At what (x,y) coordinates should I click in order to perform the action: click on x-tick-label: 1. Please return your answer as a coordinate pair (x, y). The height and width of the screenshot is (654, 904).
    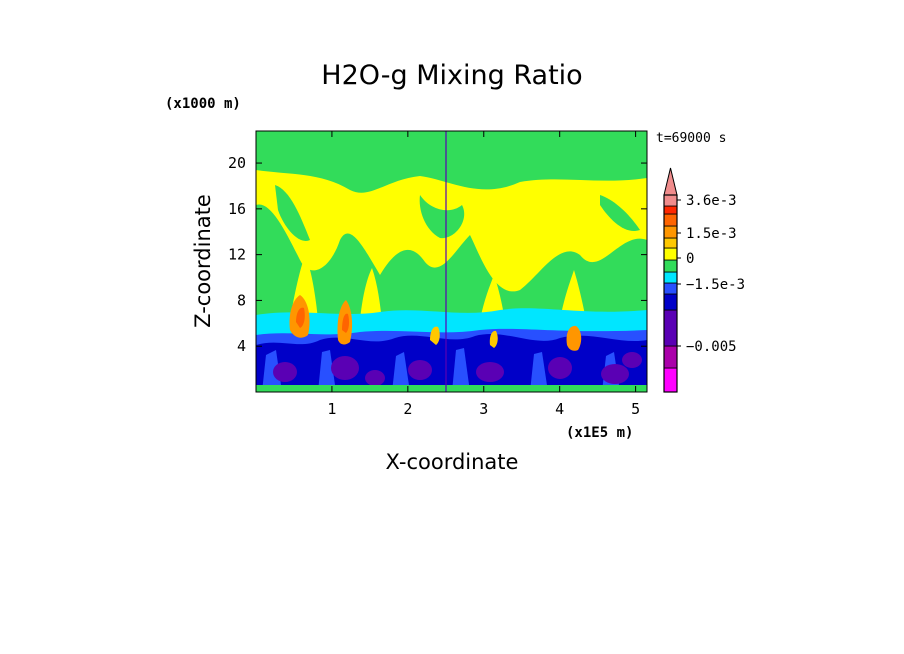
    Looking at the image, I should click on (331, 409).